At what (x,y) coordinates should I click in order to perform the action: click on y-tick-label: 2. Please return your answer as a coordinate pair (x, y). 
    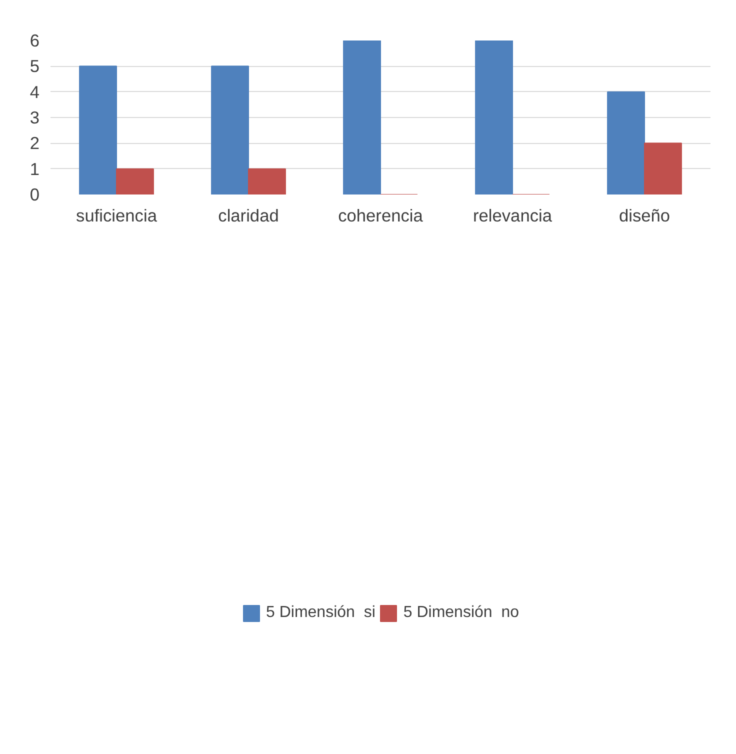
    Looking at the image, I should click on (35, 143).